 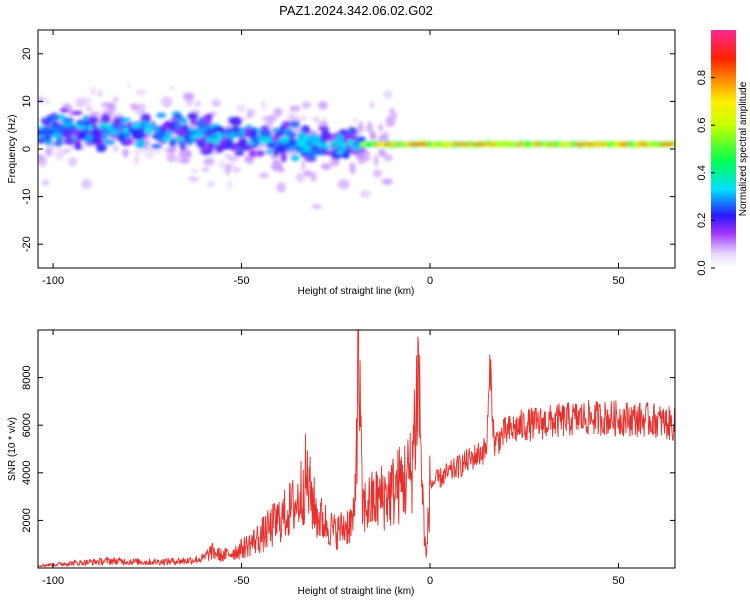 What do you see at coordinates (27, 197) in the screenshot?
I see `spectrogram-y-tick-label: -10` at bounding box center [27, 197].